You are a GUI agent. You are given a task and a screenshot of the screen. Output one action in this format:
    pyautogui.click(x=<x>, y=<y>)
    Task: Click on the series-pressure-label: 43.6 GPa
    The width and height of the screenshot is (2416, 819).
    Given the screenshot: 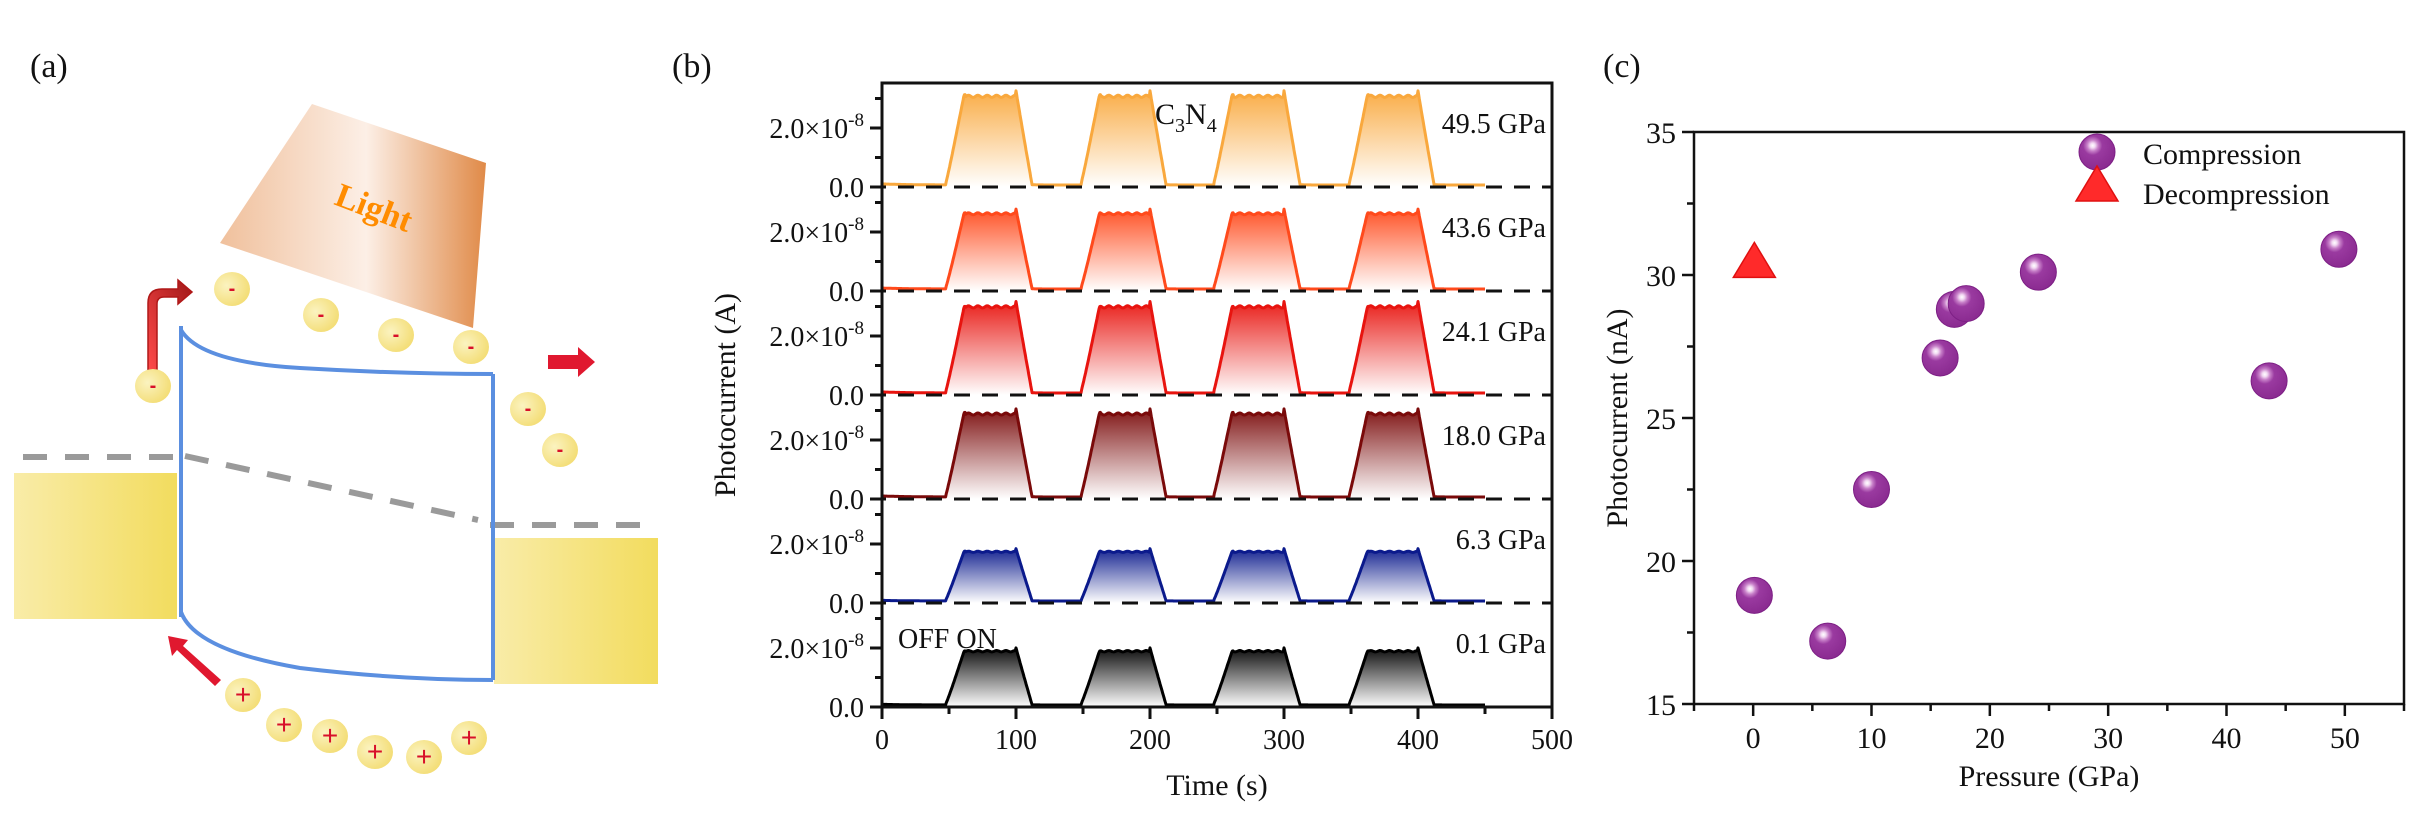 What is the action you would take?
    pyautogui.click(x=1494, y=228)
    